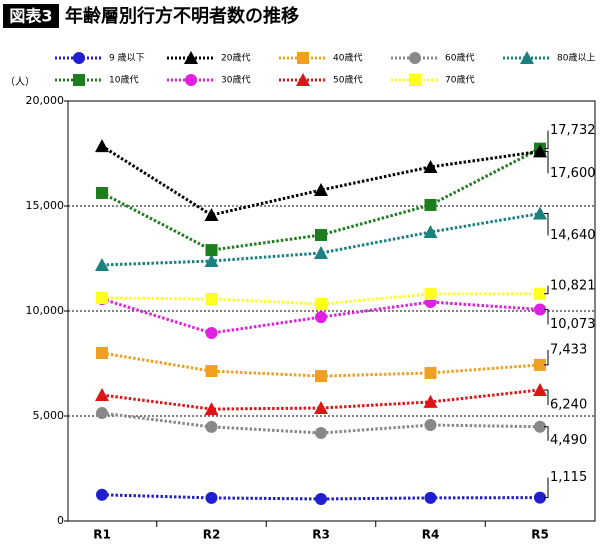 Image resolution: width=600 pixels, height=545 pixels. What do you see at coordinates (431, 535) in the screenshot?
I see `x-tick-label: R4` at bounding box center [431, 535].